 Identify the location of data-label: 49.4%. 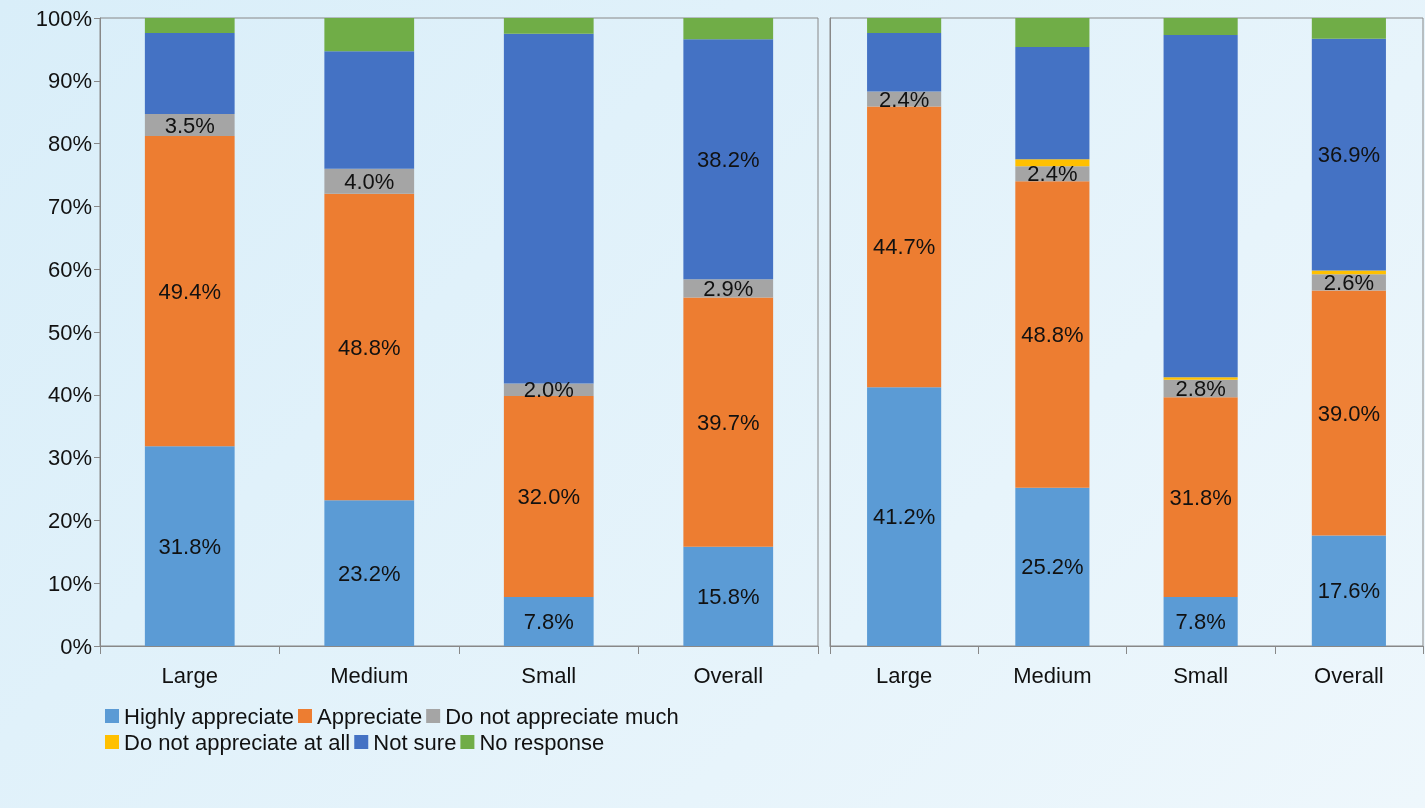
(189, 291).